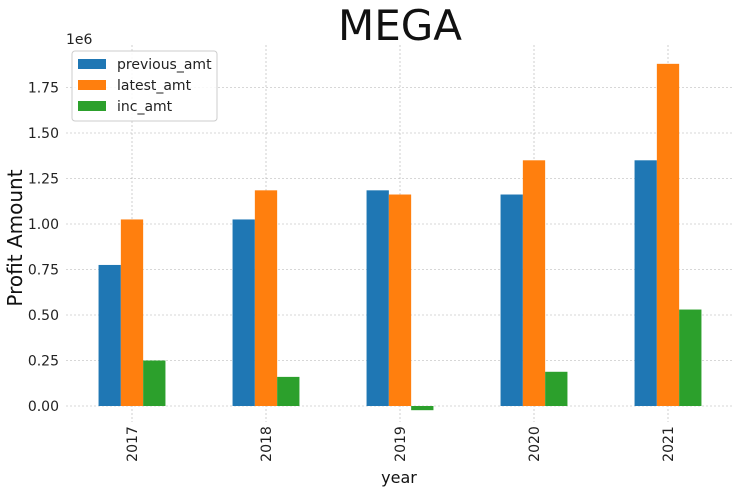  Describe the element at coordinates (109, 335) in the screenshot. I see `bar-previous_amt-2017` at that location.